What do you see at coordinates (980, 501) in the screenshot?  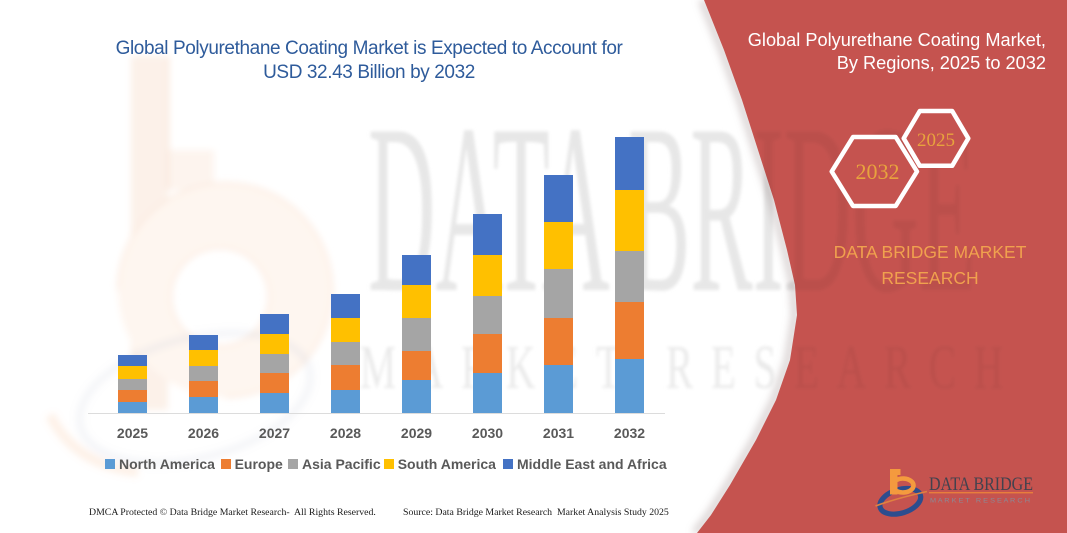 I see `svg-text: M A R K E T R E S E A R C H` at bounding box center [980, 501].